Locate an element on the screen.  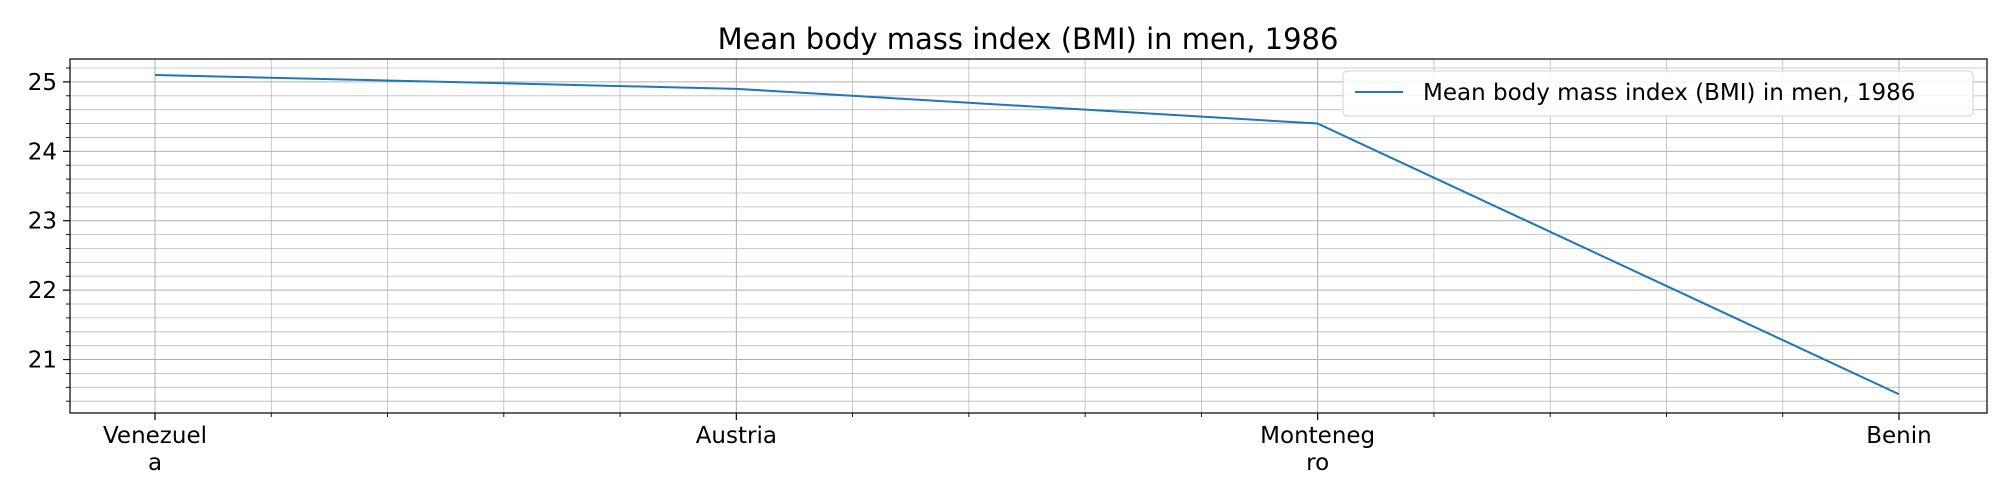
legend: Mean body mass index (BMI) in men, 1986 is located at coordinates (1658, 93).